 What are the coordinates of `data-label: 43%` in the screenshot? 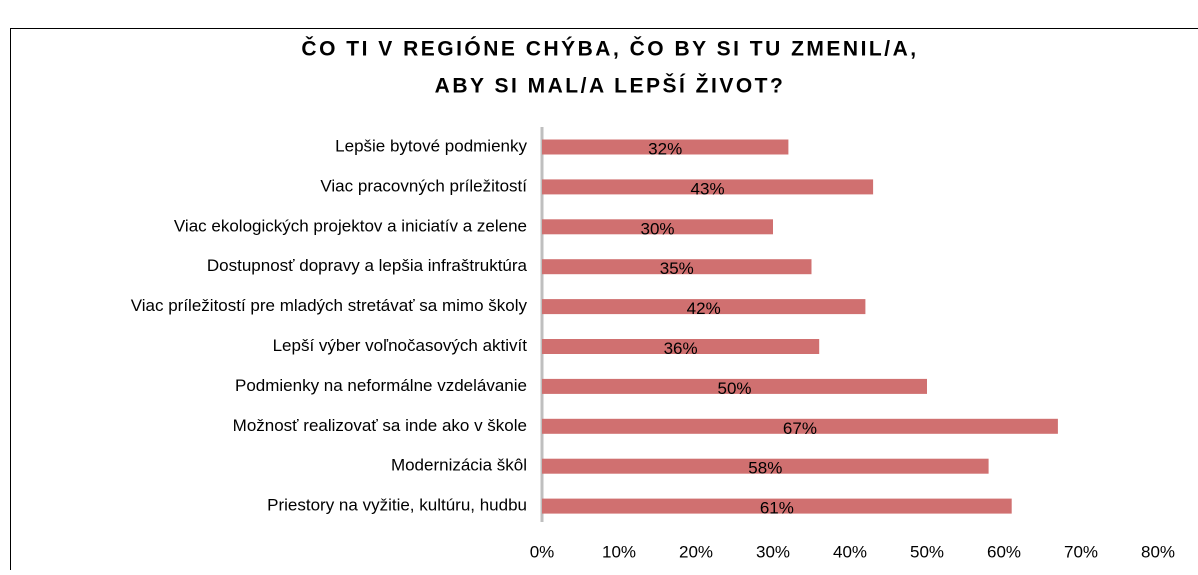 It's located at (708, 188).